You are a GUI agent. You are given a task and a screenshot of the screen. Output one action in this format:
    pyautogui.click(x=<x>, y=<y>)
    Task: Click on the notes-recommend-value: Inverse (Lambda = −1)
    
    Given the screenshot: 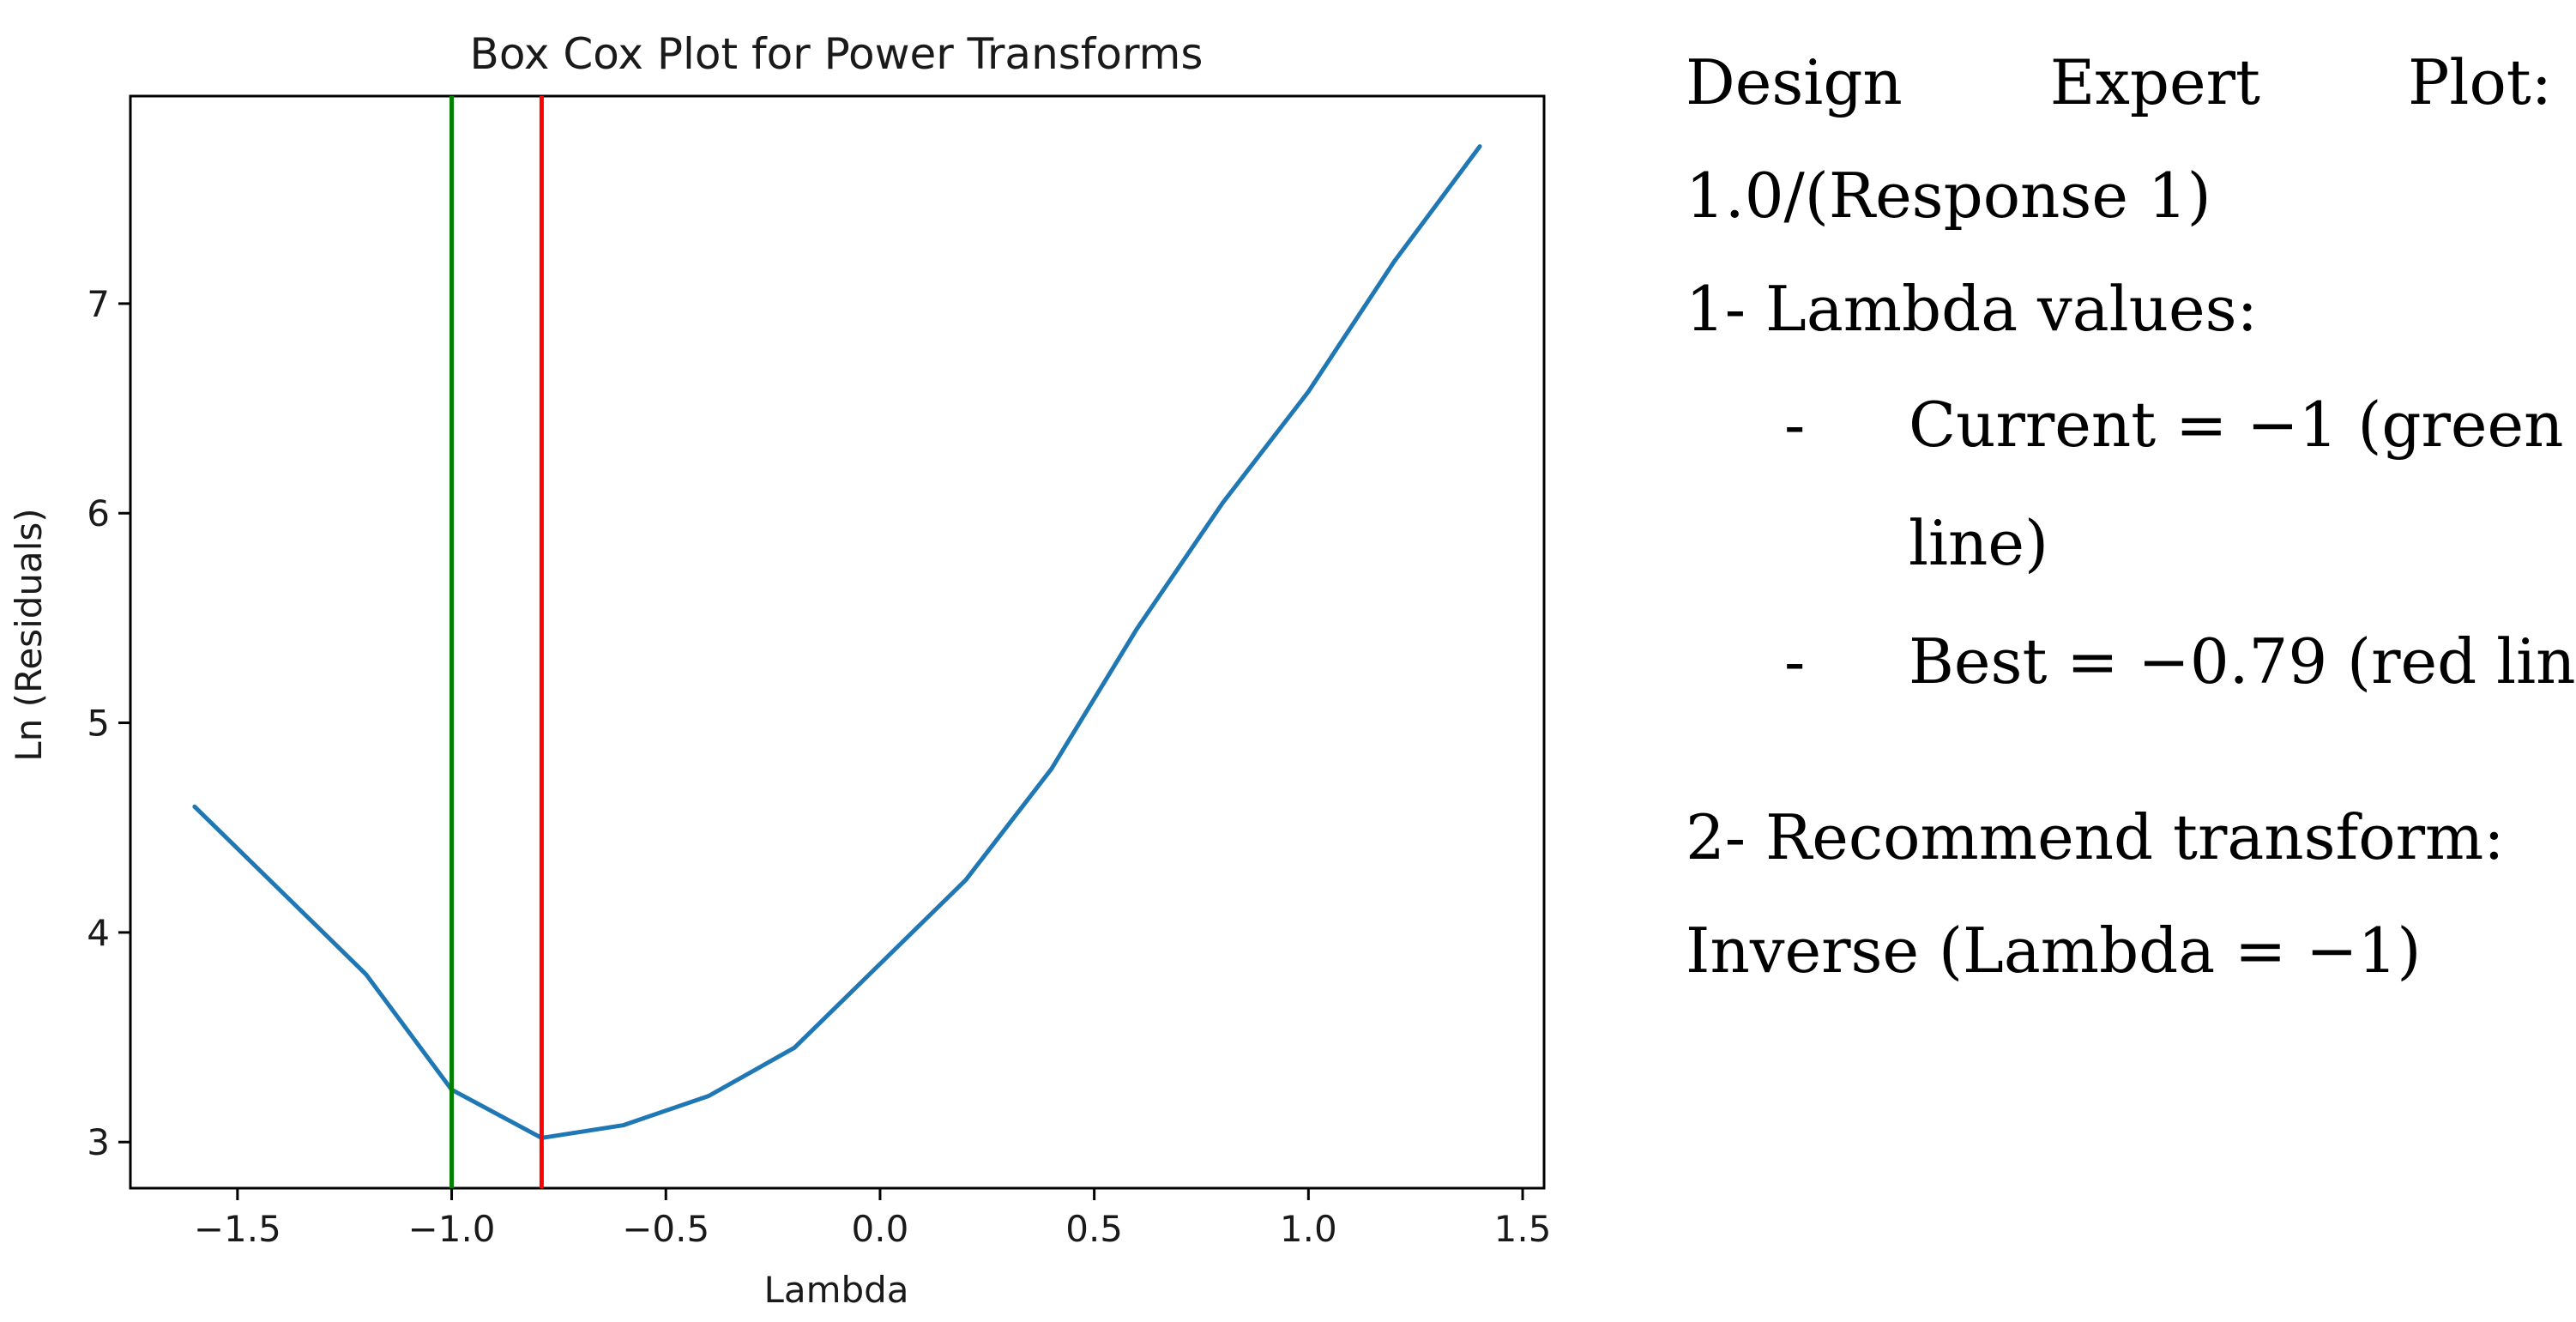 What is the action you would take?
    pyautogui.click(x=2054, y=951)
    